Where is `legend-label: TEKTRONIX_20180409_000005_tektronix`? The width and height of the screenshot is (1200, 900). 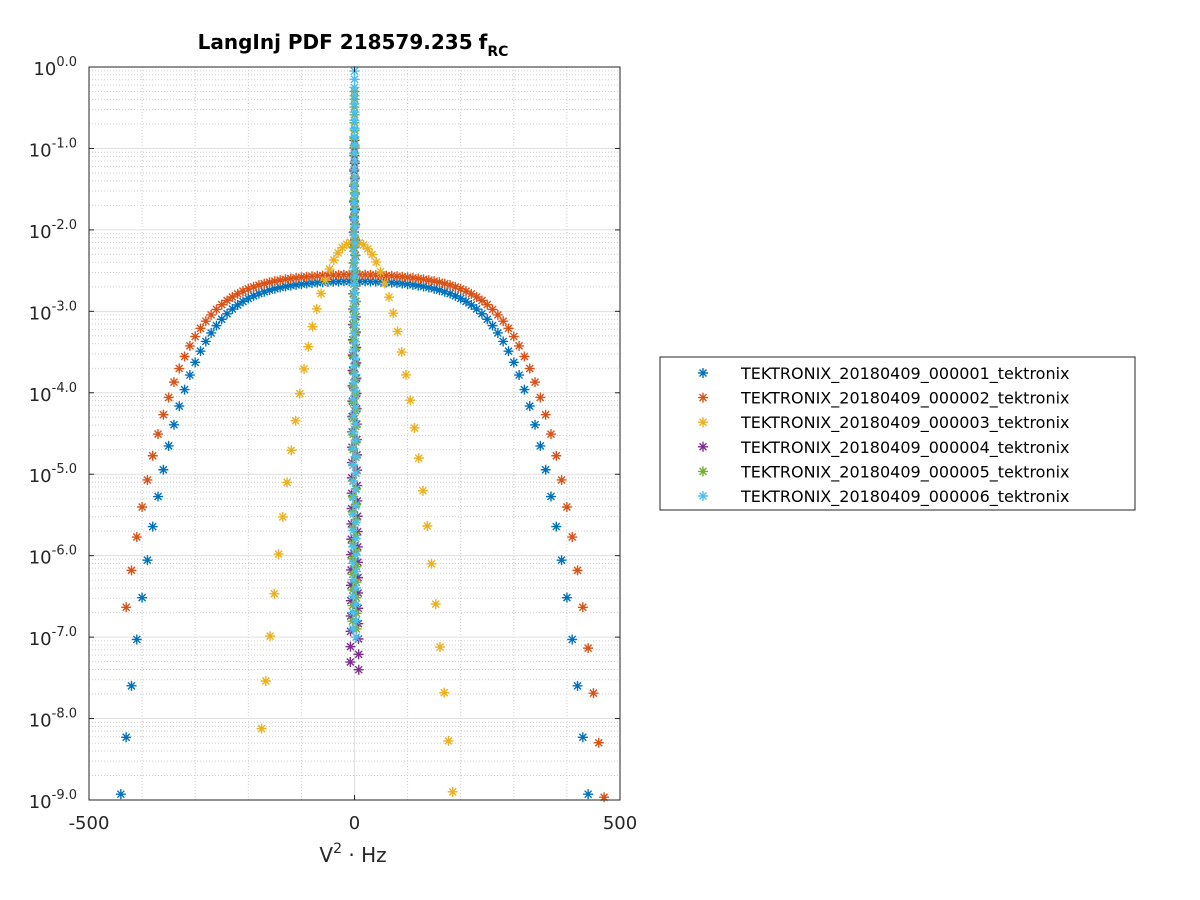
legend-label: TEKTRONIX_20180409_000005_tektronix is located at coordinates (905, 472).